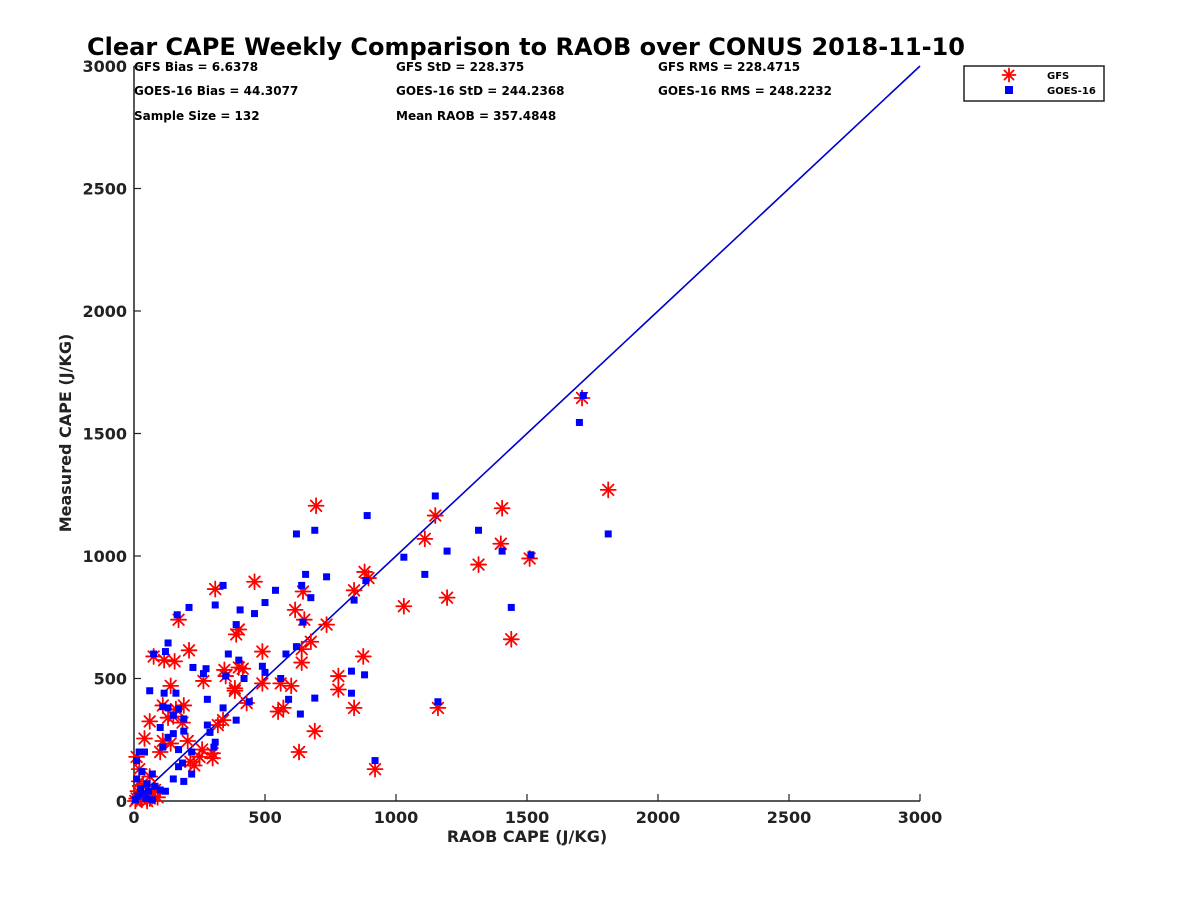  What do you see at coordinates (480, 91) in the screenshot?
I see `stat-goes-std: GOES-16 StD = 244.2368` at bounding box center [480, 91].